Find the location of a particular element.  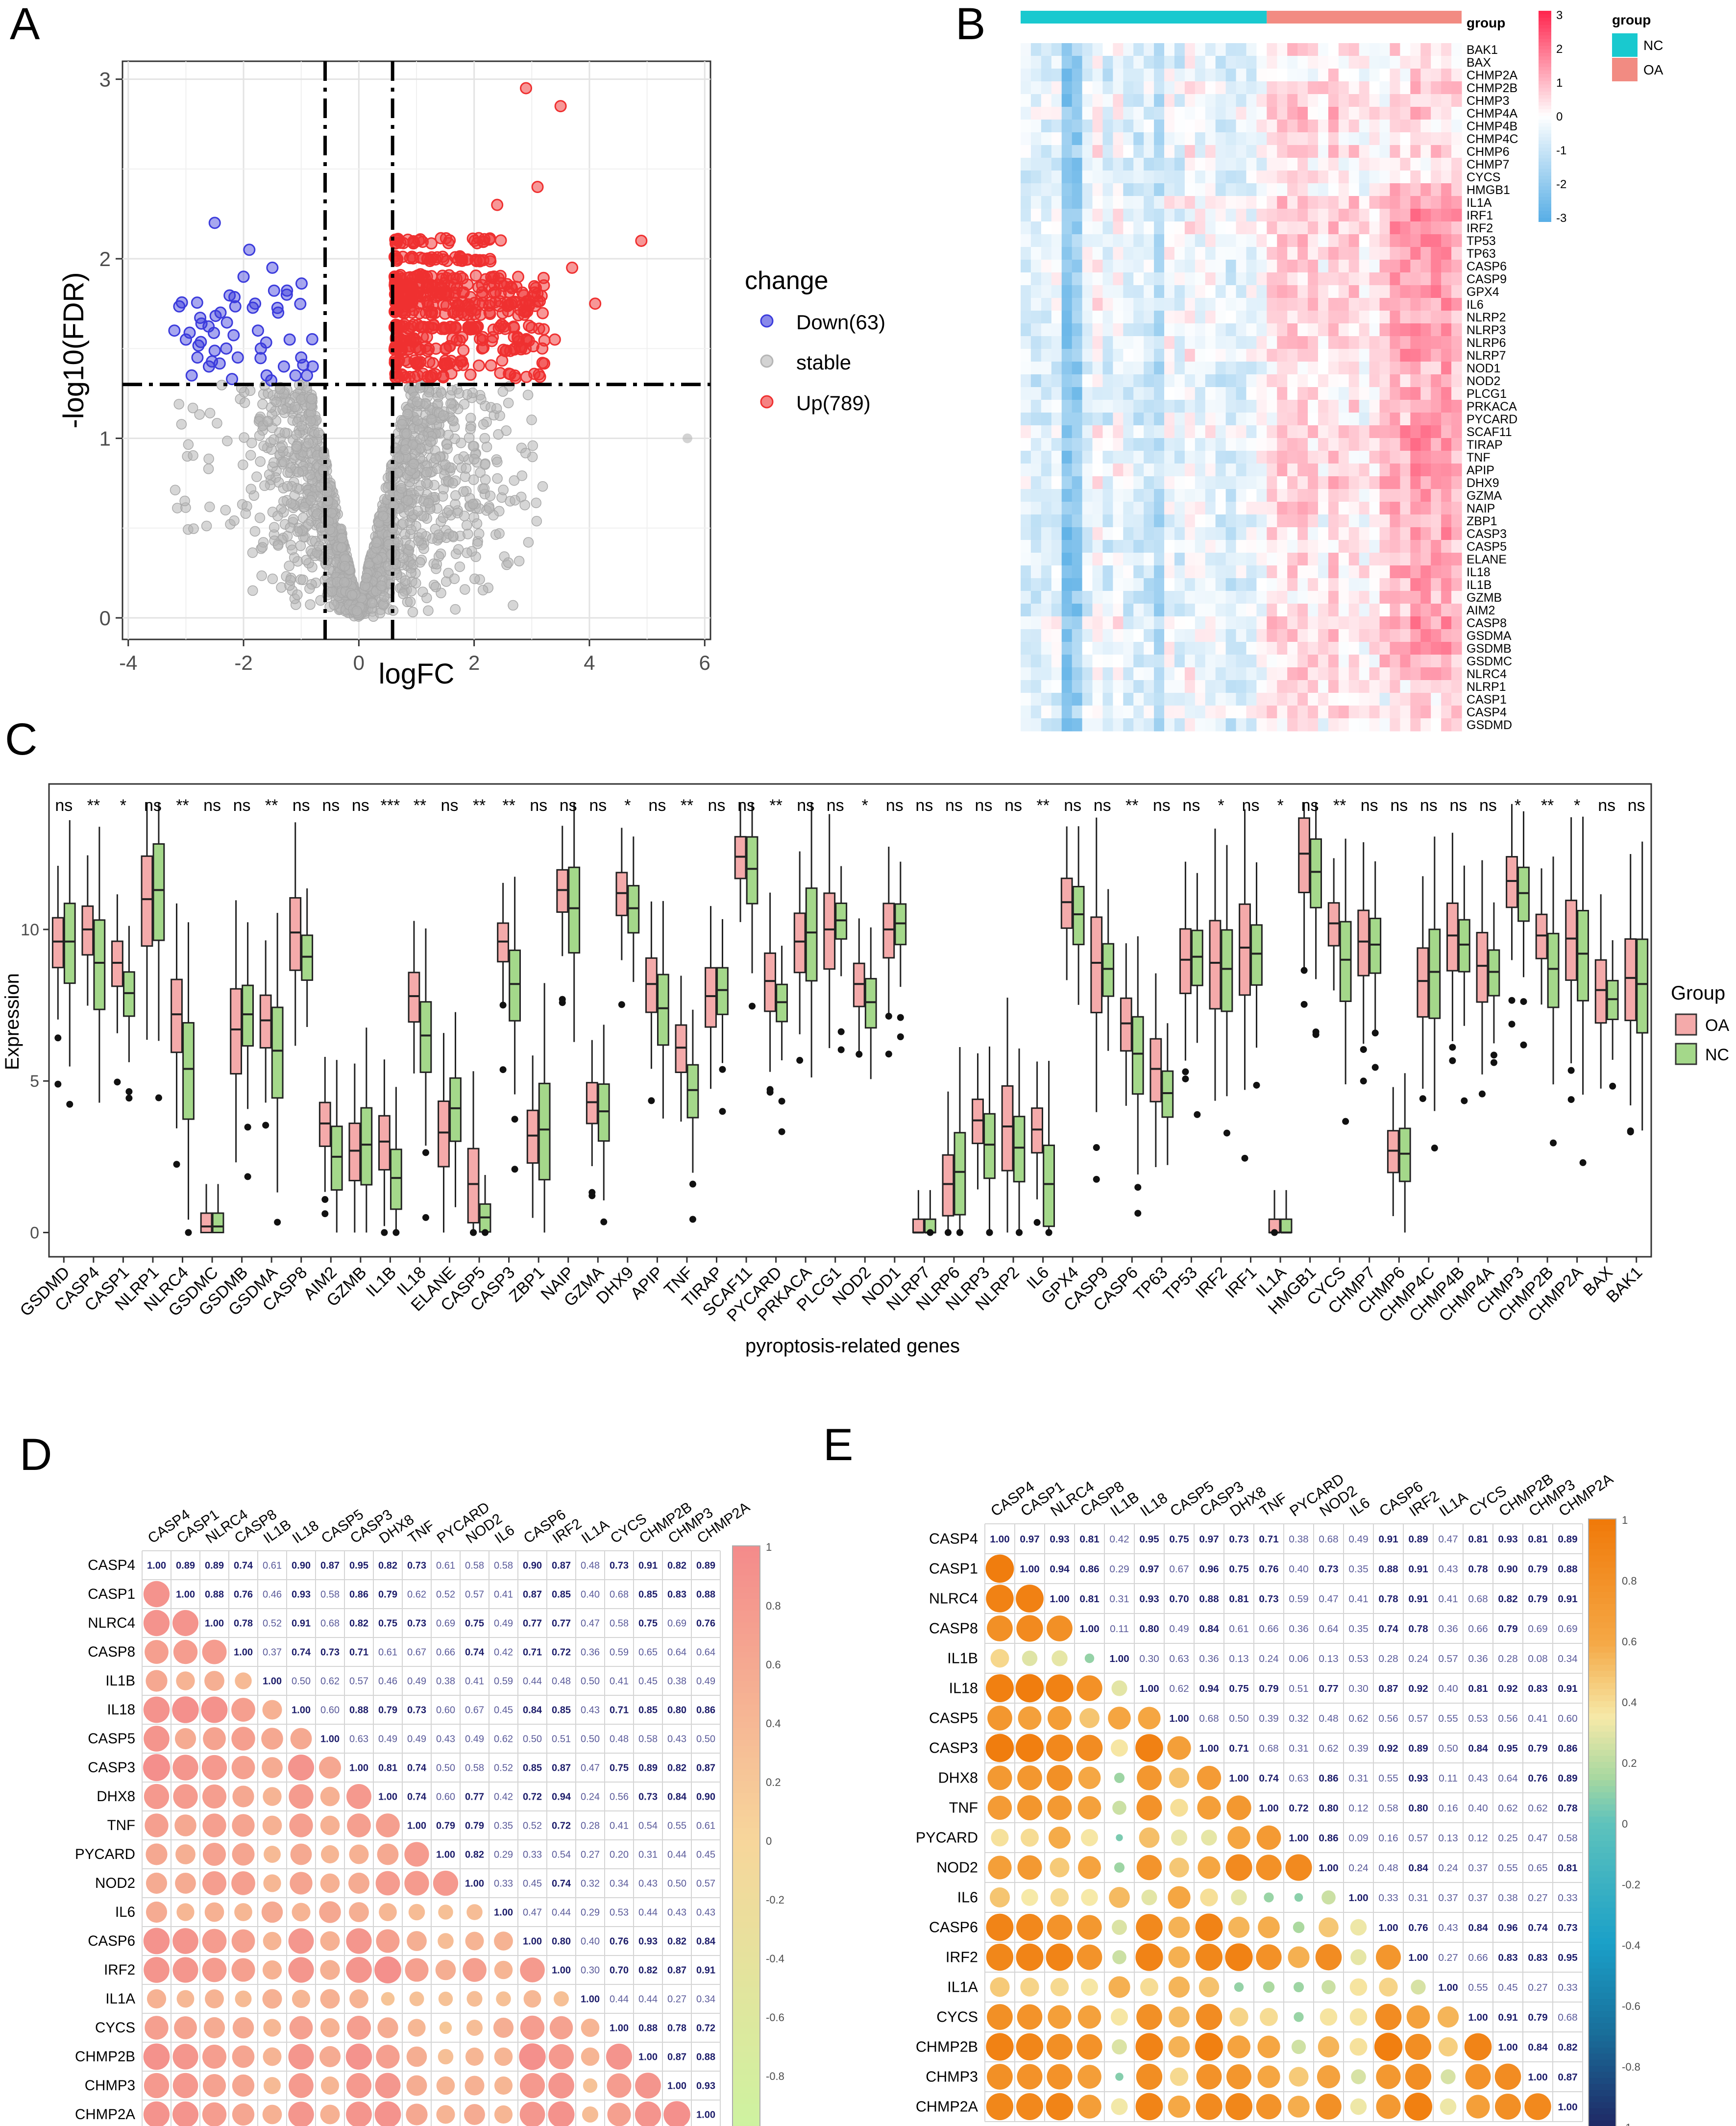

colorbar-segment is located at coordinates (1545, 122).